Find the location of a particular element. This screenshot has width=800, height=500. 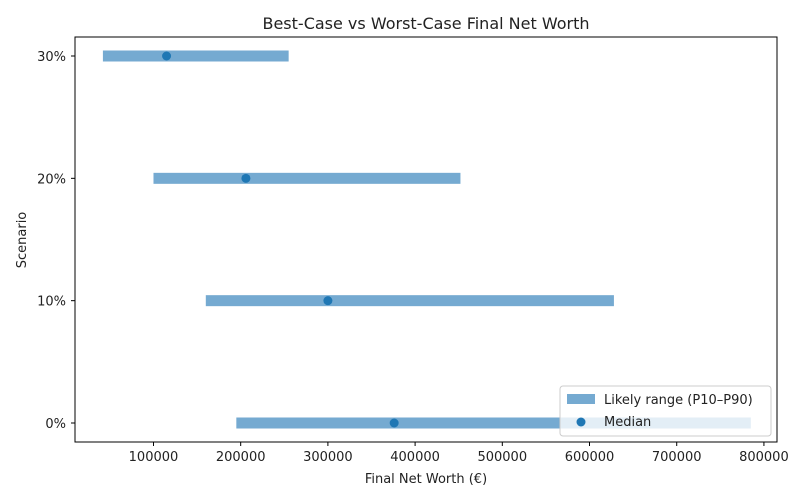

x-tick-label-5: 600000 is located at coordinates (590, 457).